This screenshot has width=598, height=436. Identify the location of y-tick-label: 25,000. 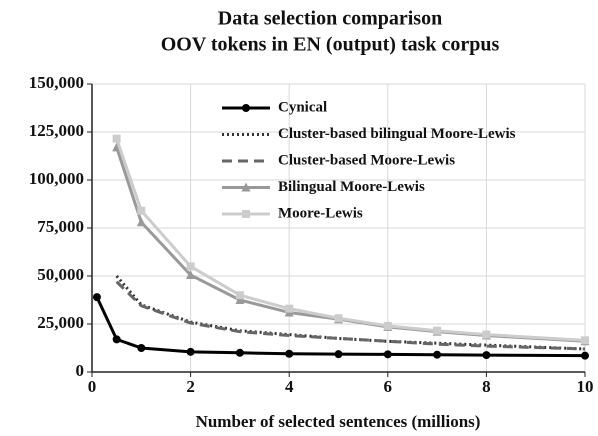
(60, 322).